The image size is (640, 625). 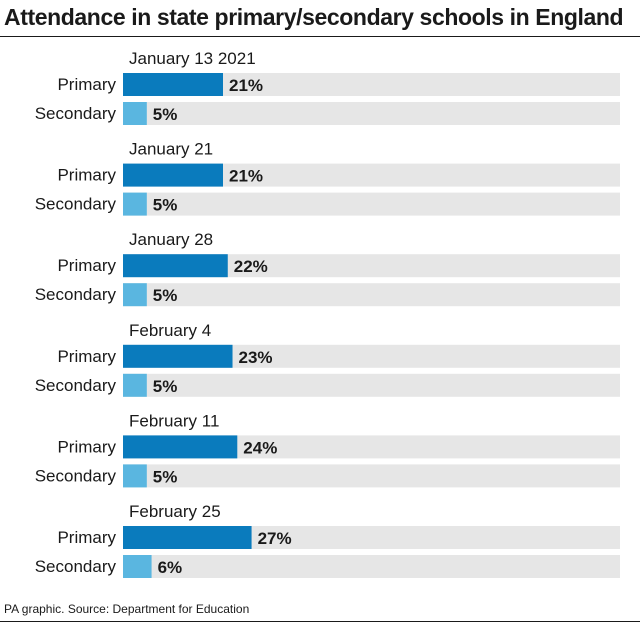 I want to click on data-label: 22%, so click(x=251, y=266).